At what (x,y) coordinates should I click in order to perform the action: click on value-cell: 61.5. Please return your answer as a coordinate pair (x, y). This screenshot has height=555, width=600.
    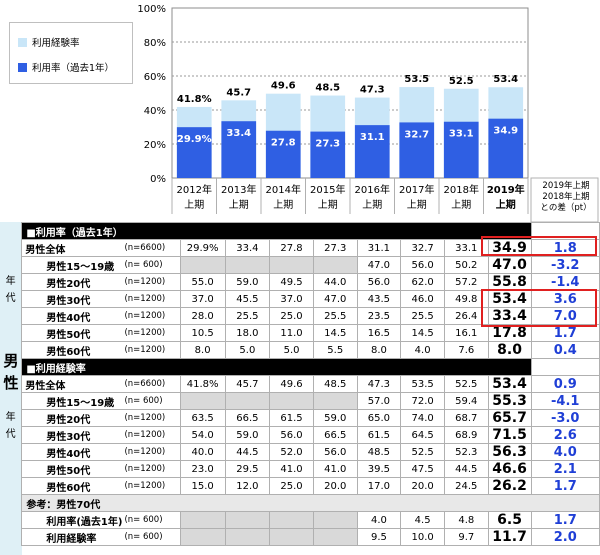
    Looking at the image, I should click on (291, 418).